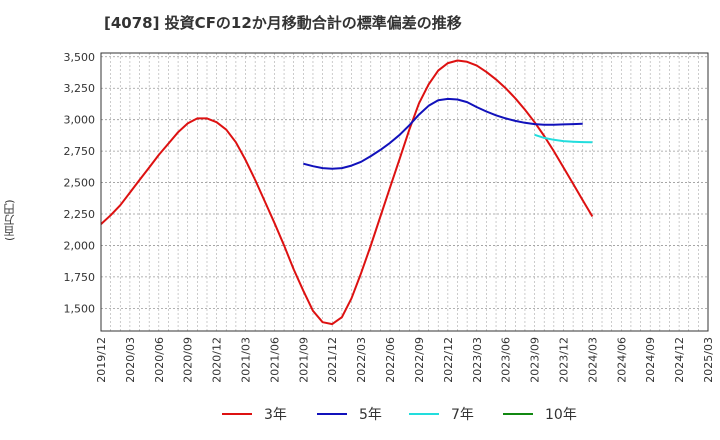 This screenshot has width=720, height=440. I want to click on y-tick-label: 2,750, so click(80, 151).